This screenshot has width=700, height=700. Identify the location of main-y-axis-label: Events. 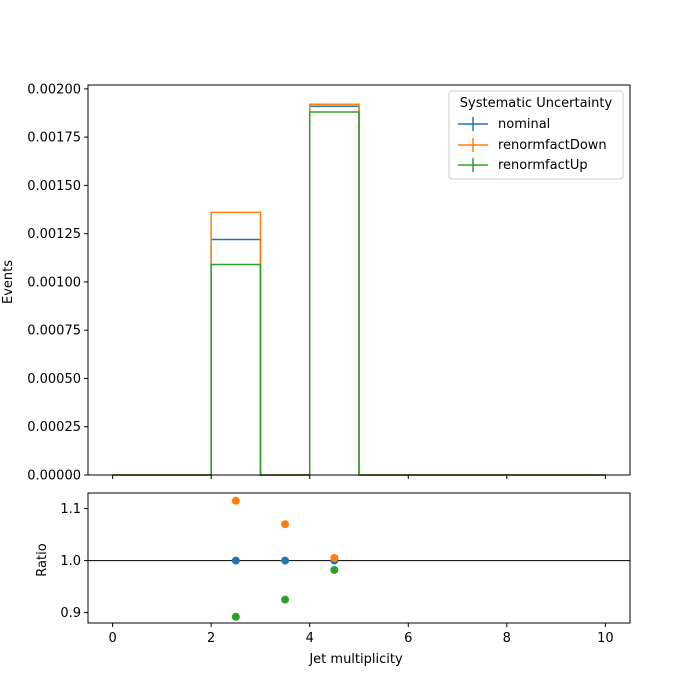
(8, 282).